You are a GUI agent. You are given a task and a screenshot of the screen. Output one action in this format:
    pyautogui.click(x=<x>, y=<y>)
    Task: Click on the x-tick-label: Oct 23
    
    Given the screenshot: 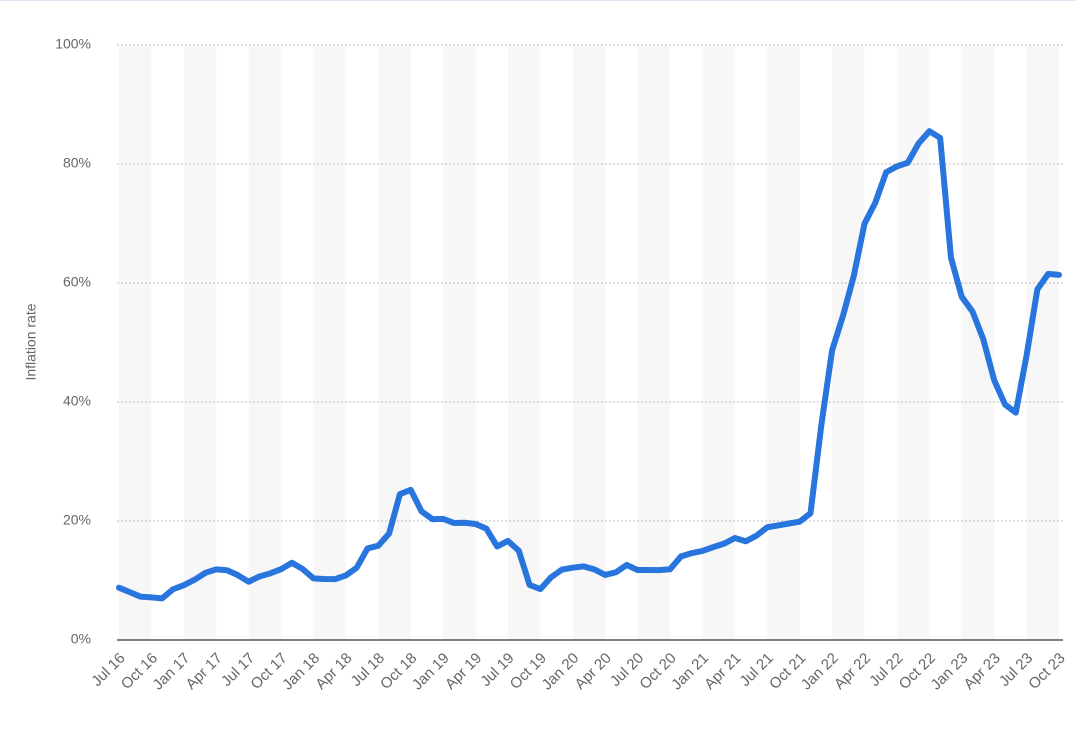 What is the action you would take?
    pyautogui.click(x=1046, y=671)
    